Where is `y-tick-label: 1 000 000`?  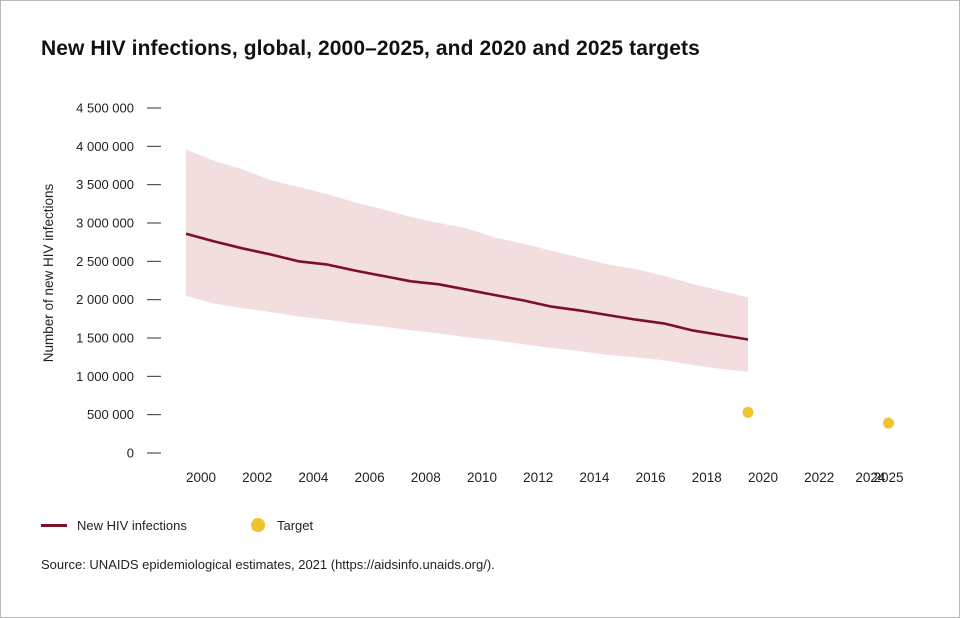 y-tick-label: 1 000 000 is located at coordinates (105, 376).